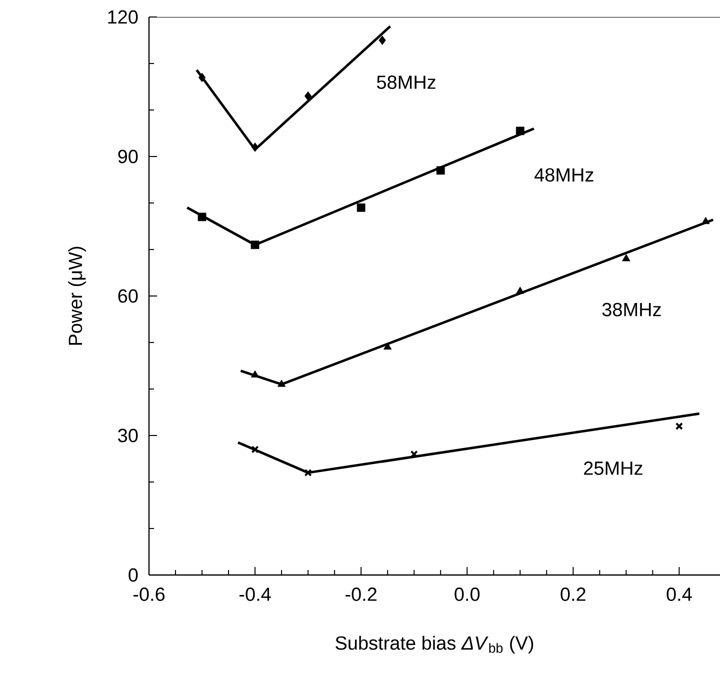  What do you see at coordinates (149, 594) in the screenshot?
I see `x-tick-label: -0.6` at bounding box center [149, 594].